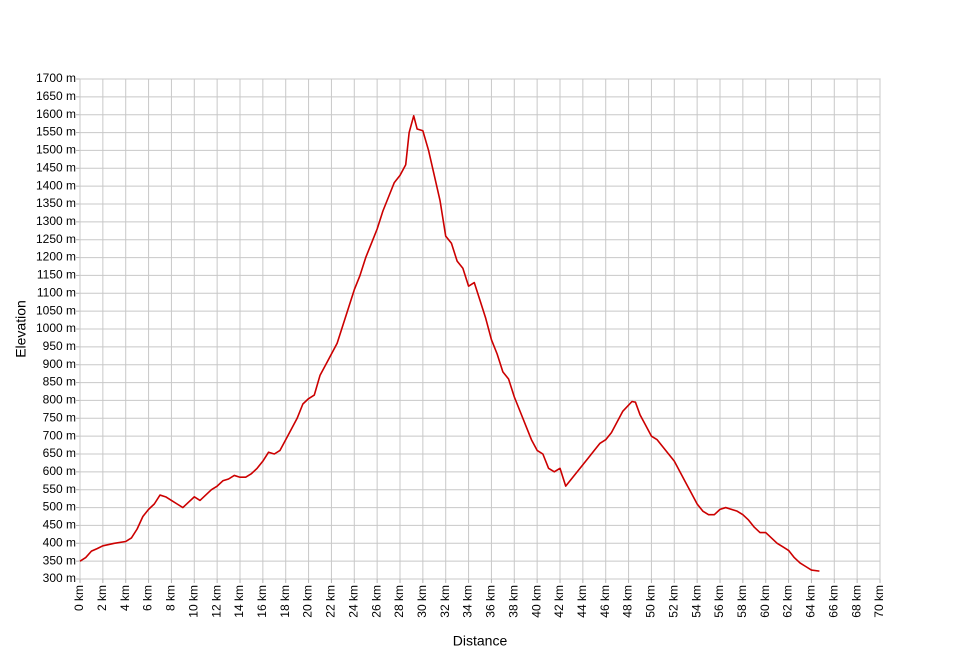 This screenshot has width=960, height=660. Describe the element at coordinates (239, 601) in the screenshot. I see `x-tick-label: 14 km` at that location.